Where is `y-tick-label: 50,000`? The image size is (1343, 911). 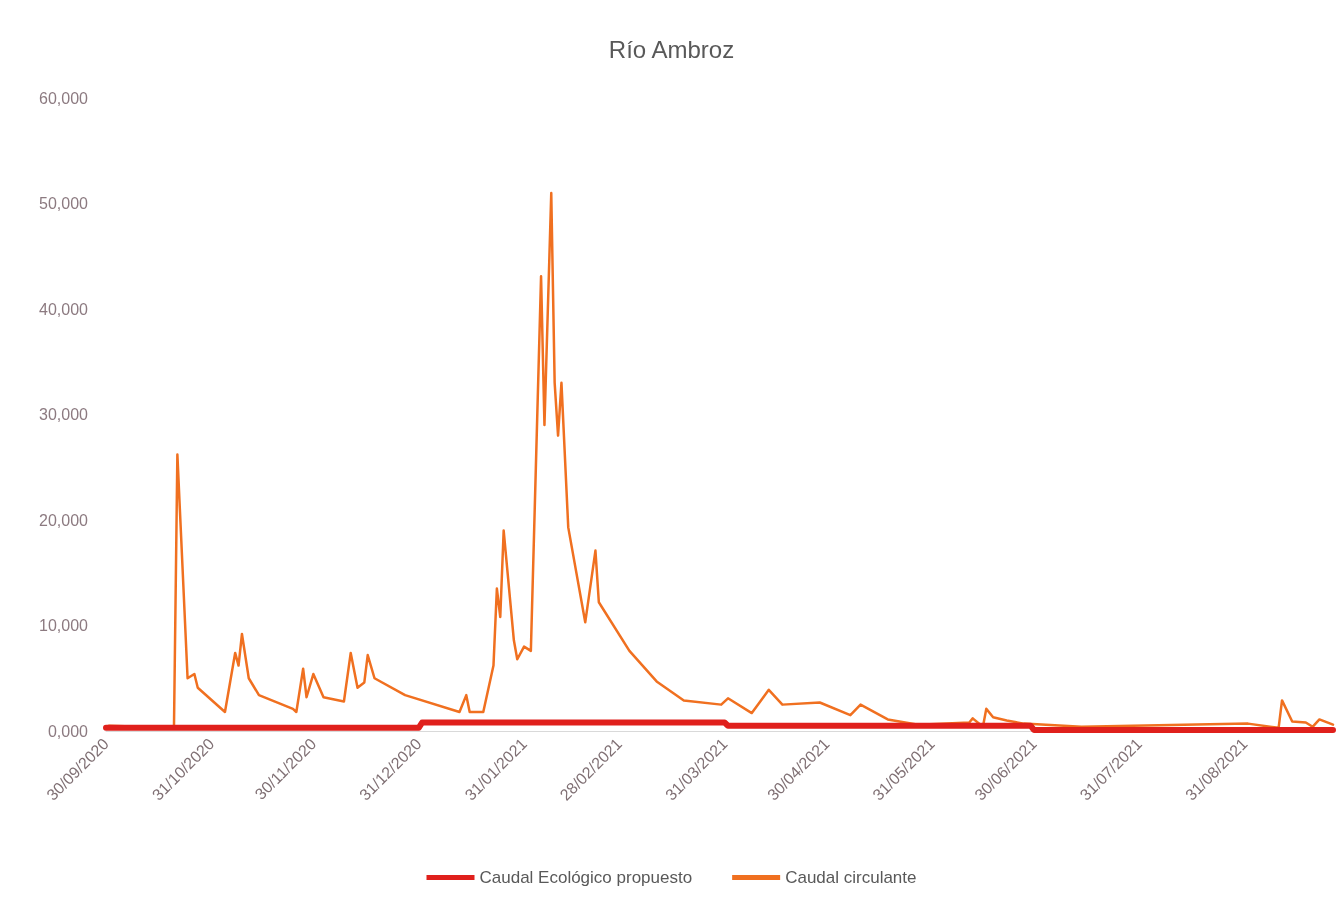 y-tick-label: 50,000 is located at coordinates (64, 203).